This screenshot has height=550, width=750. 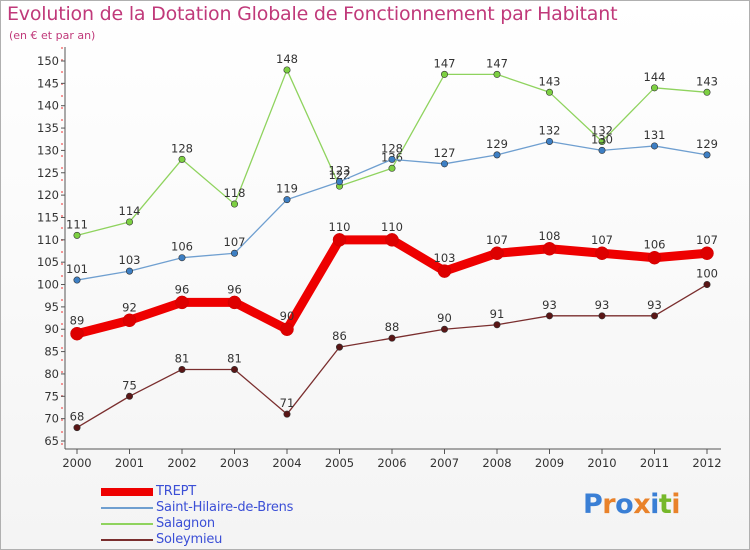 What do you see at coordinates (496, 463) in the screenshot?
I see `x-tick-label: 2008` at bounding box center [496, 463].